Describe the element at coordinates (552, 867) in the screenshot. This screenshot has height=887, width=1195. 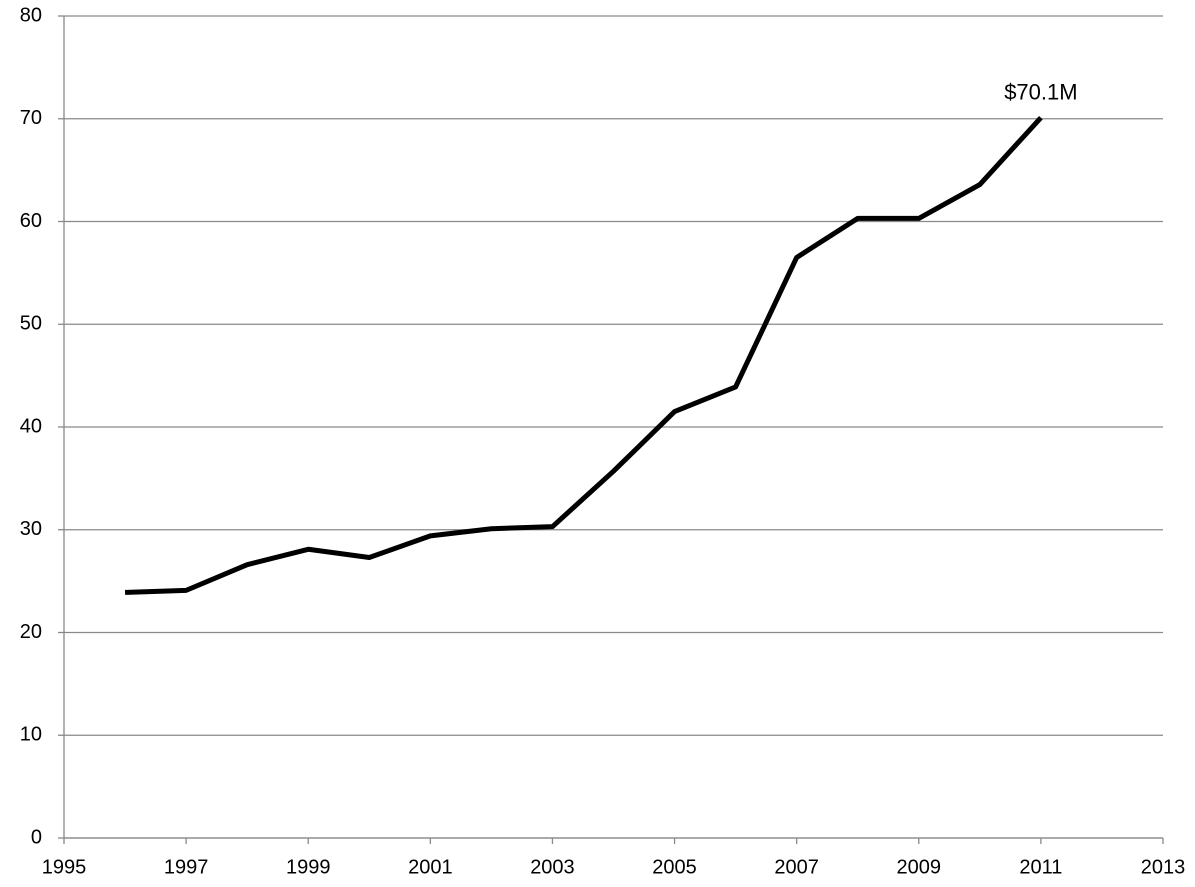
I see `x-tick-label: 2003` at that location.